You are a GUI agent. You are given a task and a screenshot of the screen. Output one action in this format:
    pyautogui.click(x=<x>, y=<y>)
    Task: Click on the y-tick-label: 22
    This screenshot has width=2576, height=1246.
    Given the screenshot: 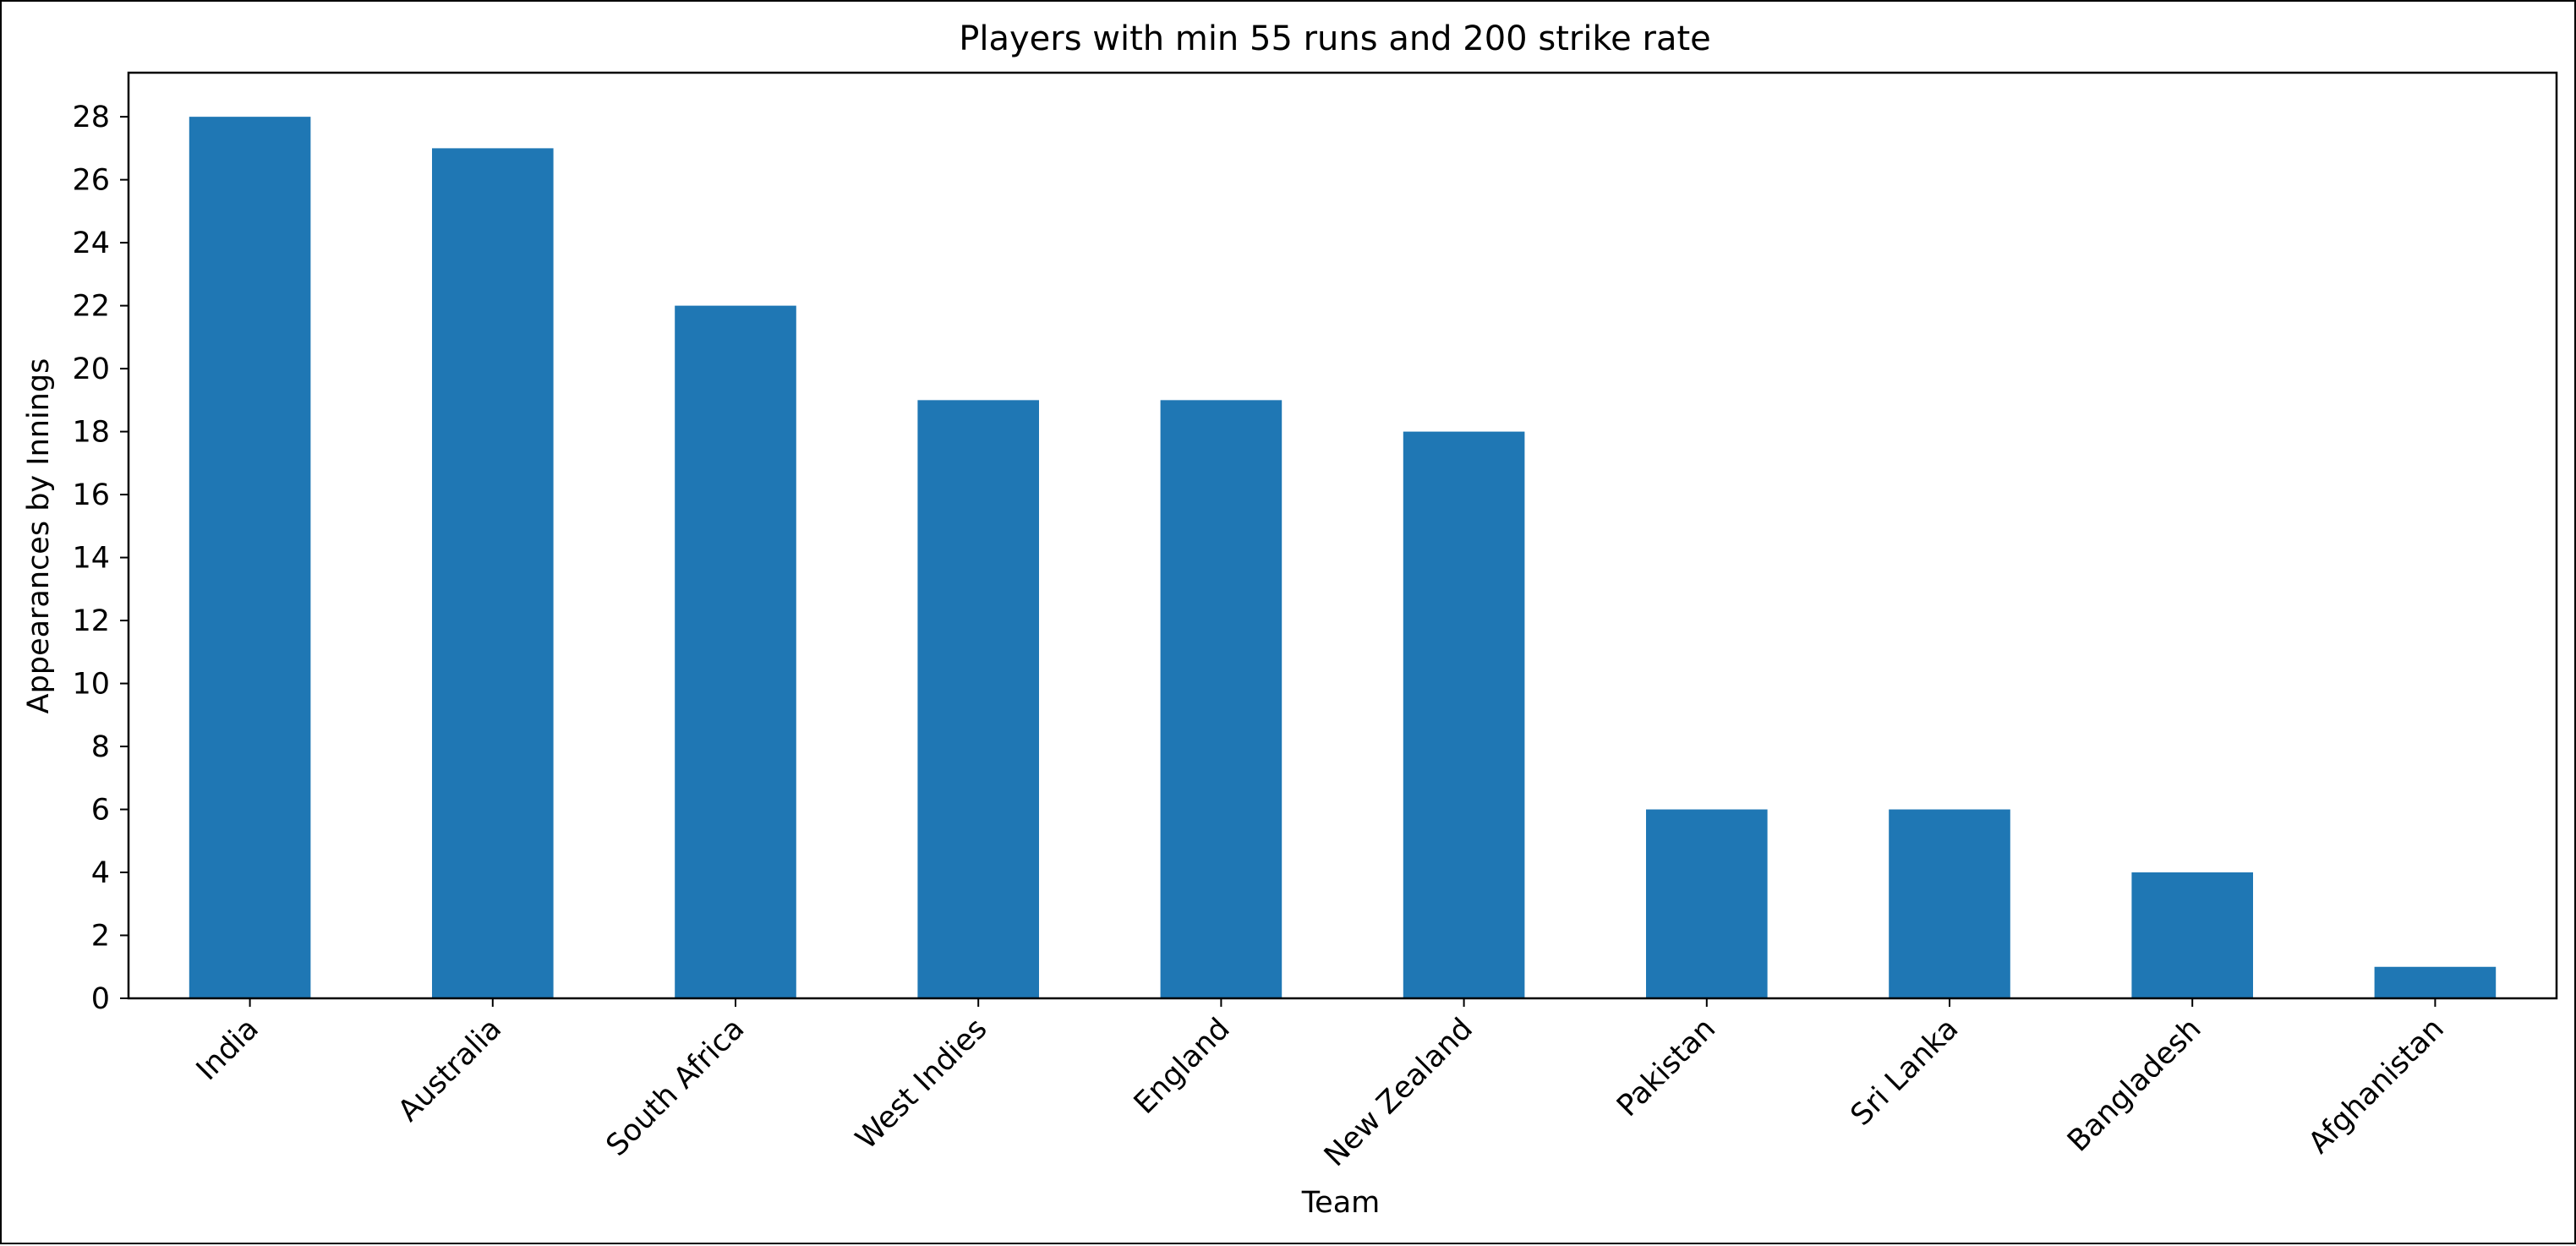 What is the action you would take?
    pyautogui.click(x=91, y=307)
    